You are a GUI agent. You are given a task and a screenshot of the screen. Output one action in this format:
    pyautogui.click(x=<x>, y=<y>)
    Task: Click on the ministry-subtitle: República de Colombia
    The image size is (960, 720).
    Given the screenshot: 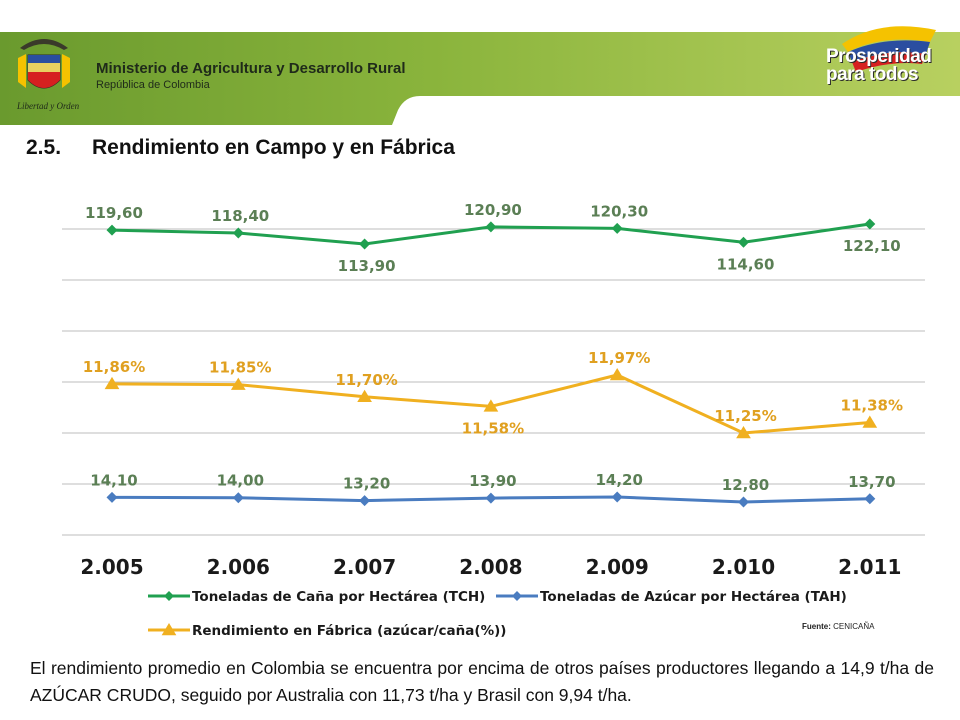 What is the action you would take?
    pyautogui.click(x=153, y=85)
    